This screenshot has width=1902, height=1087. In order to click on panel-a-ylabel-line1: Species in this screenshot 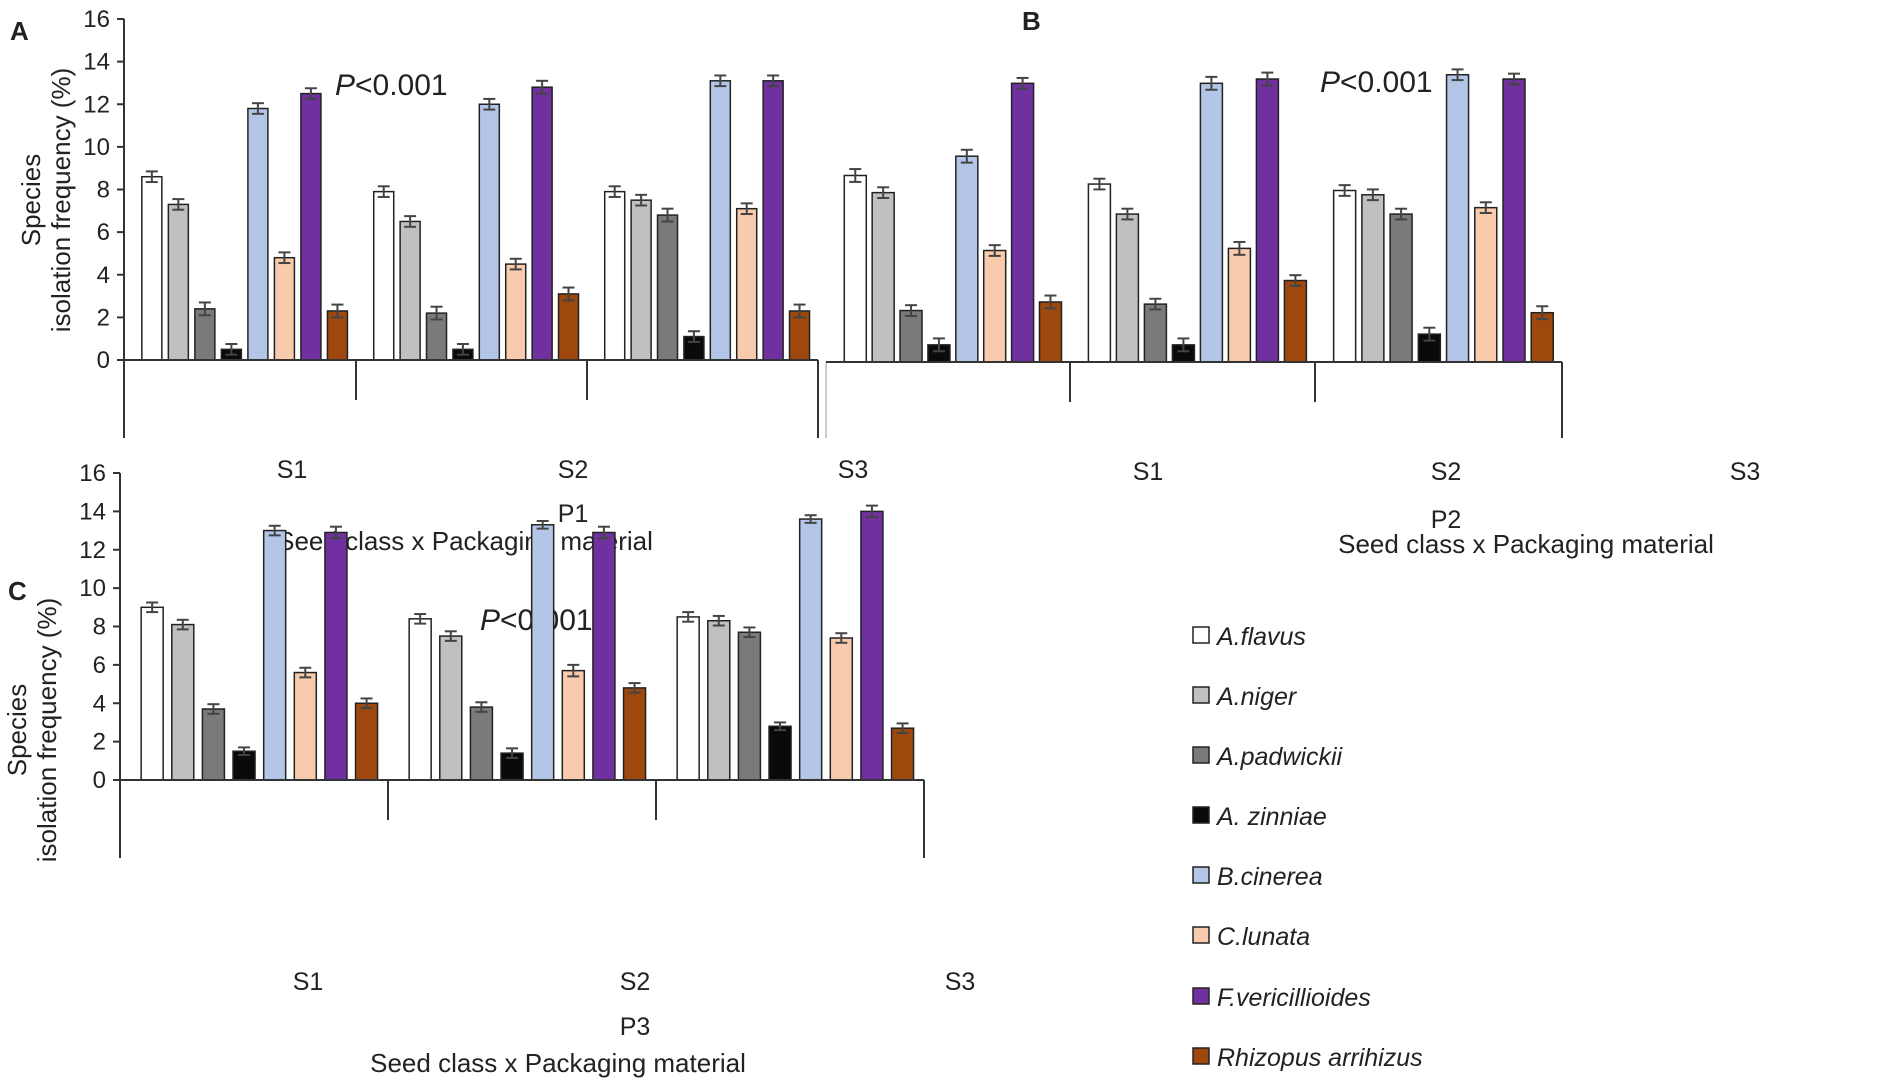, I will do `click(31, 200)`.